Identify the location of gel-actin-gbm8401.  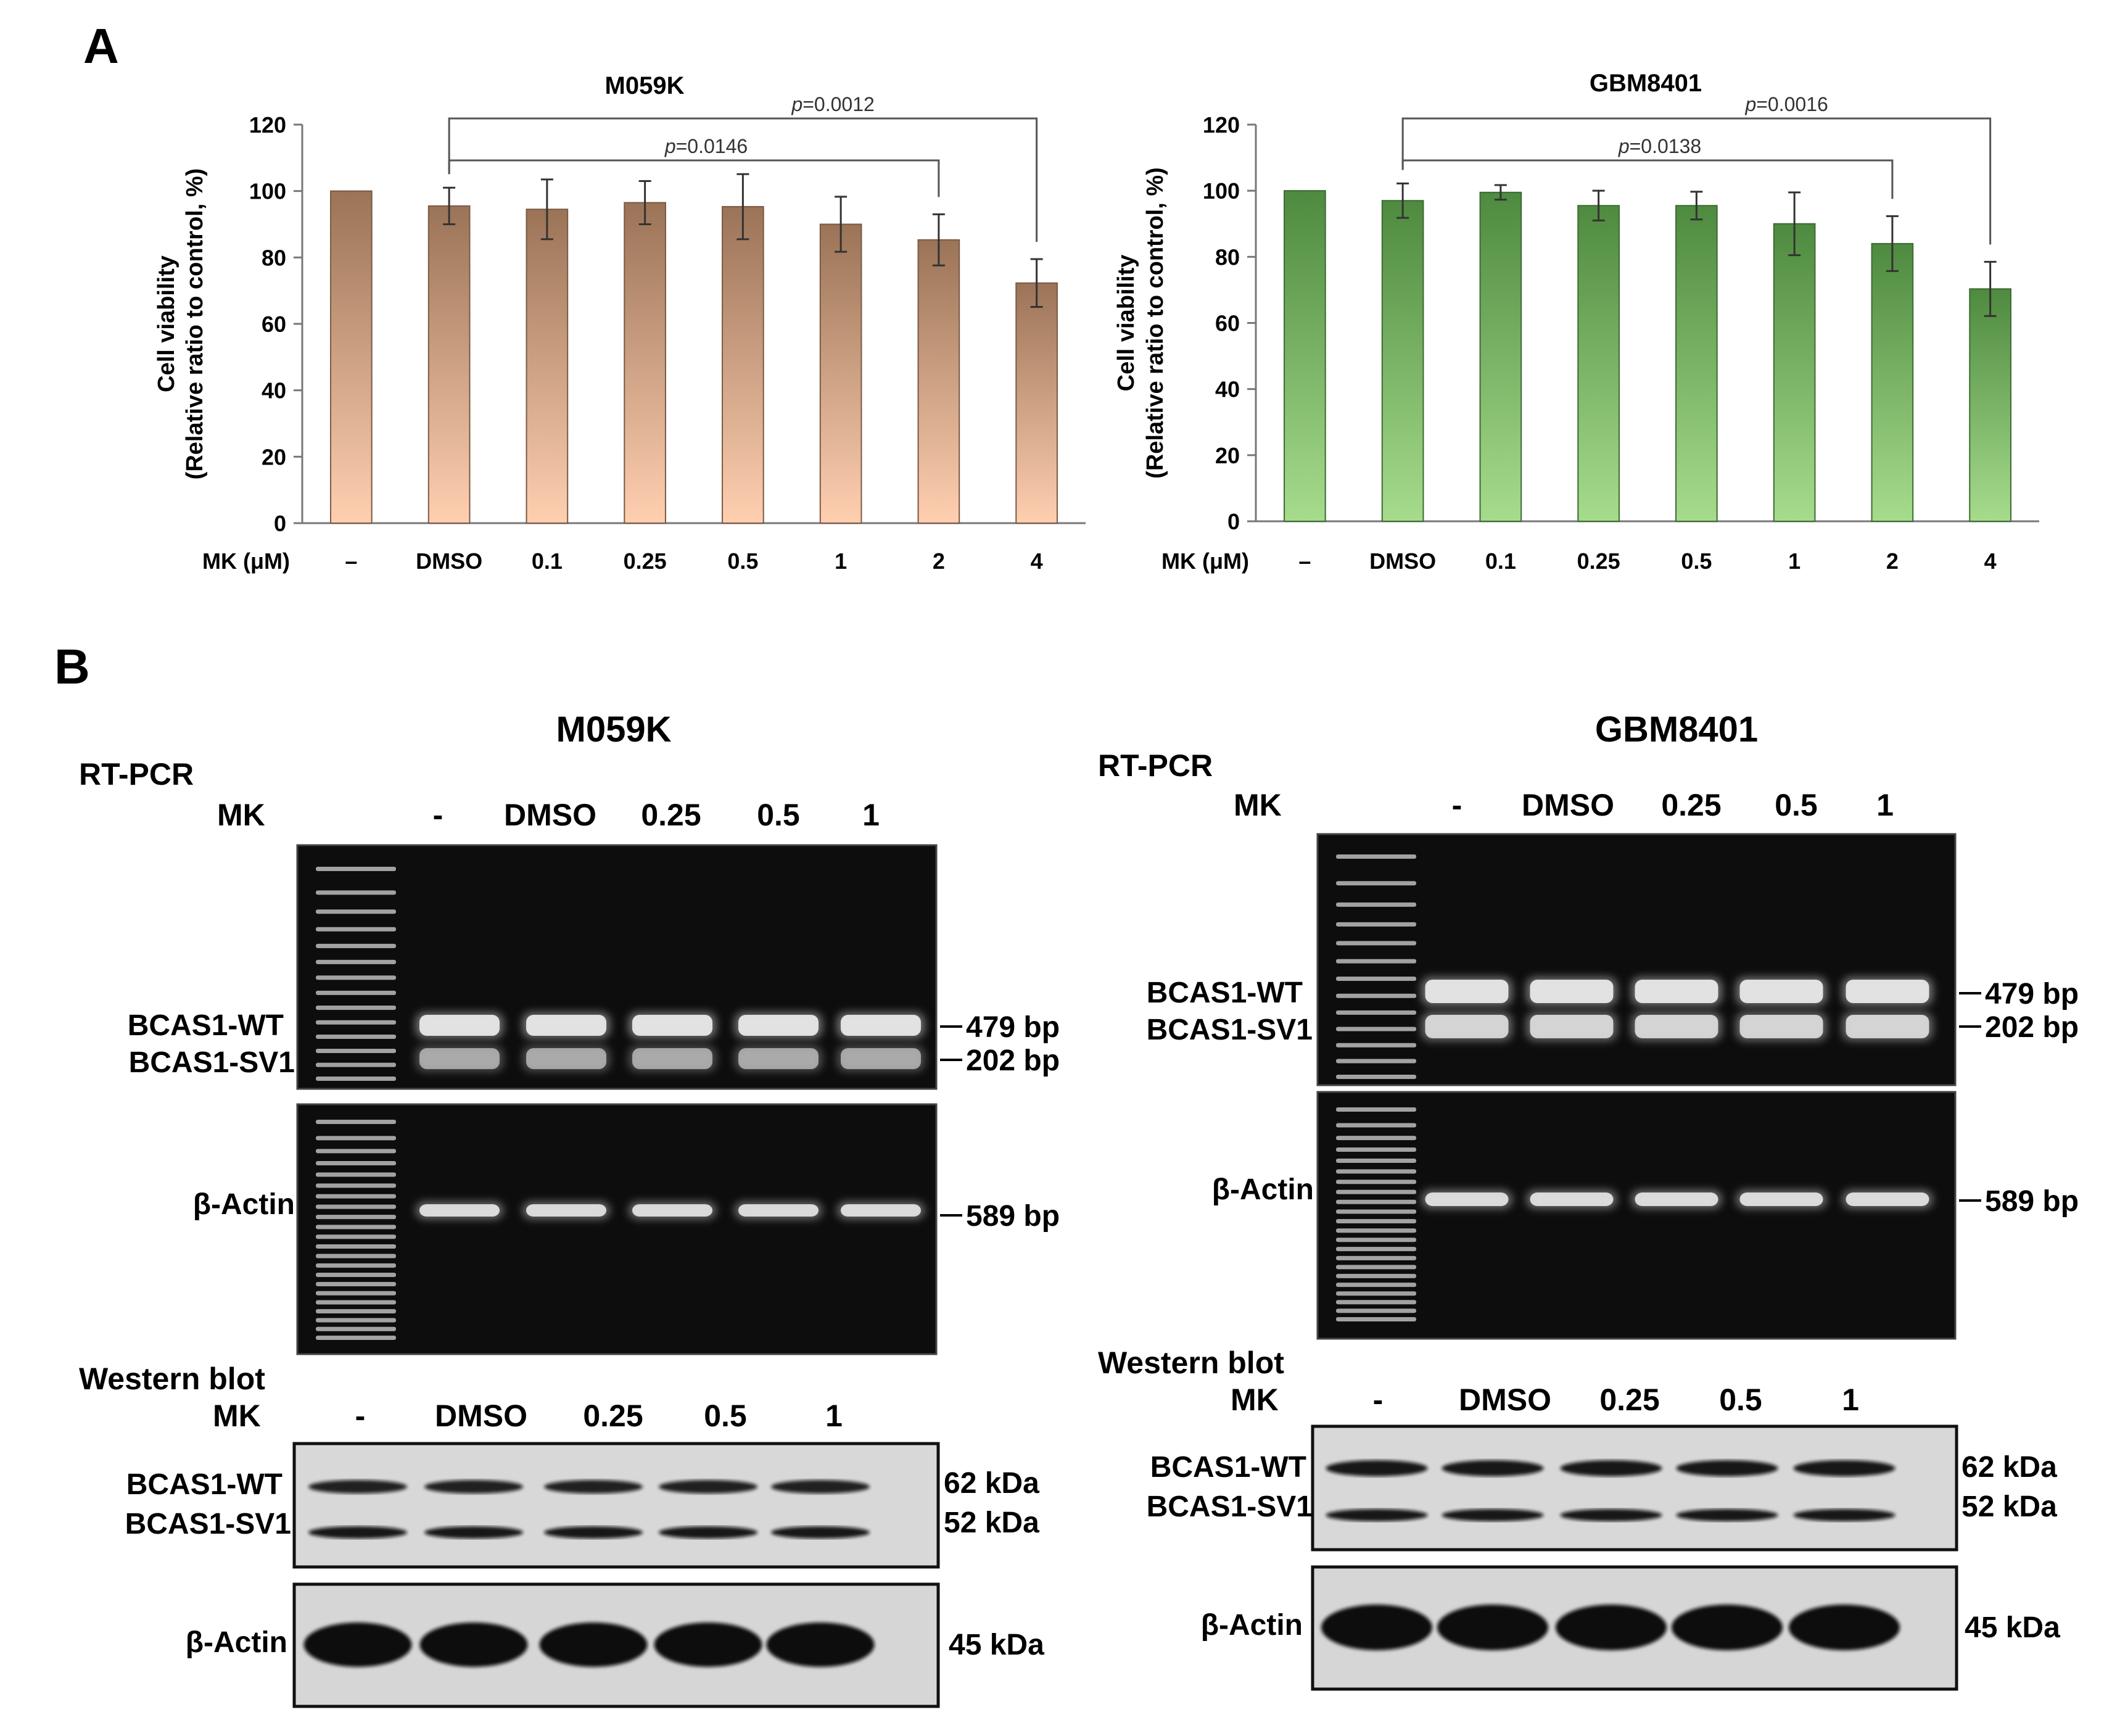
(1636, 1215).